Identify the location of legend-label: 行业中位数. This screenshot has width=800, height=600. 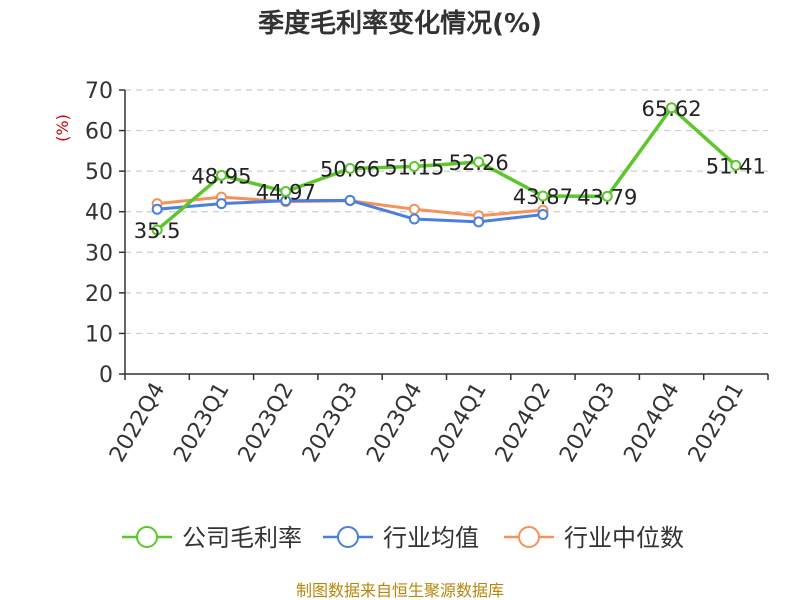
(624, 538).